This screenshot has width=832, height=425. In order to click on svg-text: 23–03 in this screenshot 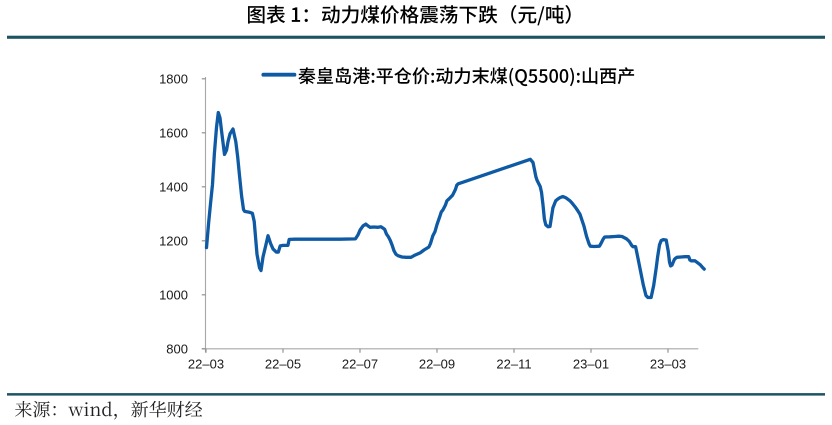, I will do `click(668, 364)`.